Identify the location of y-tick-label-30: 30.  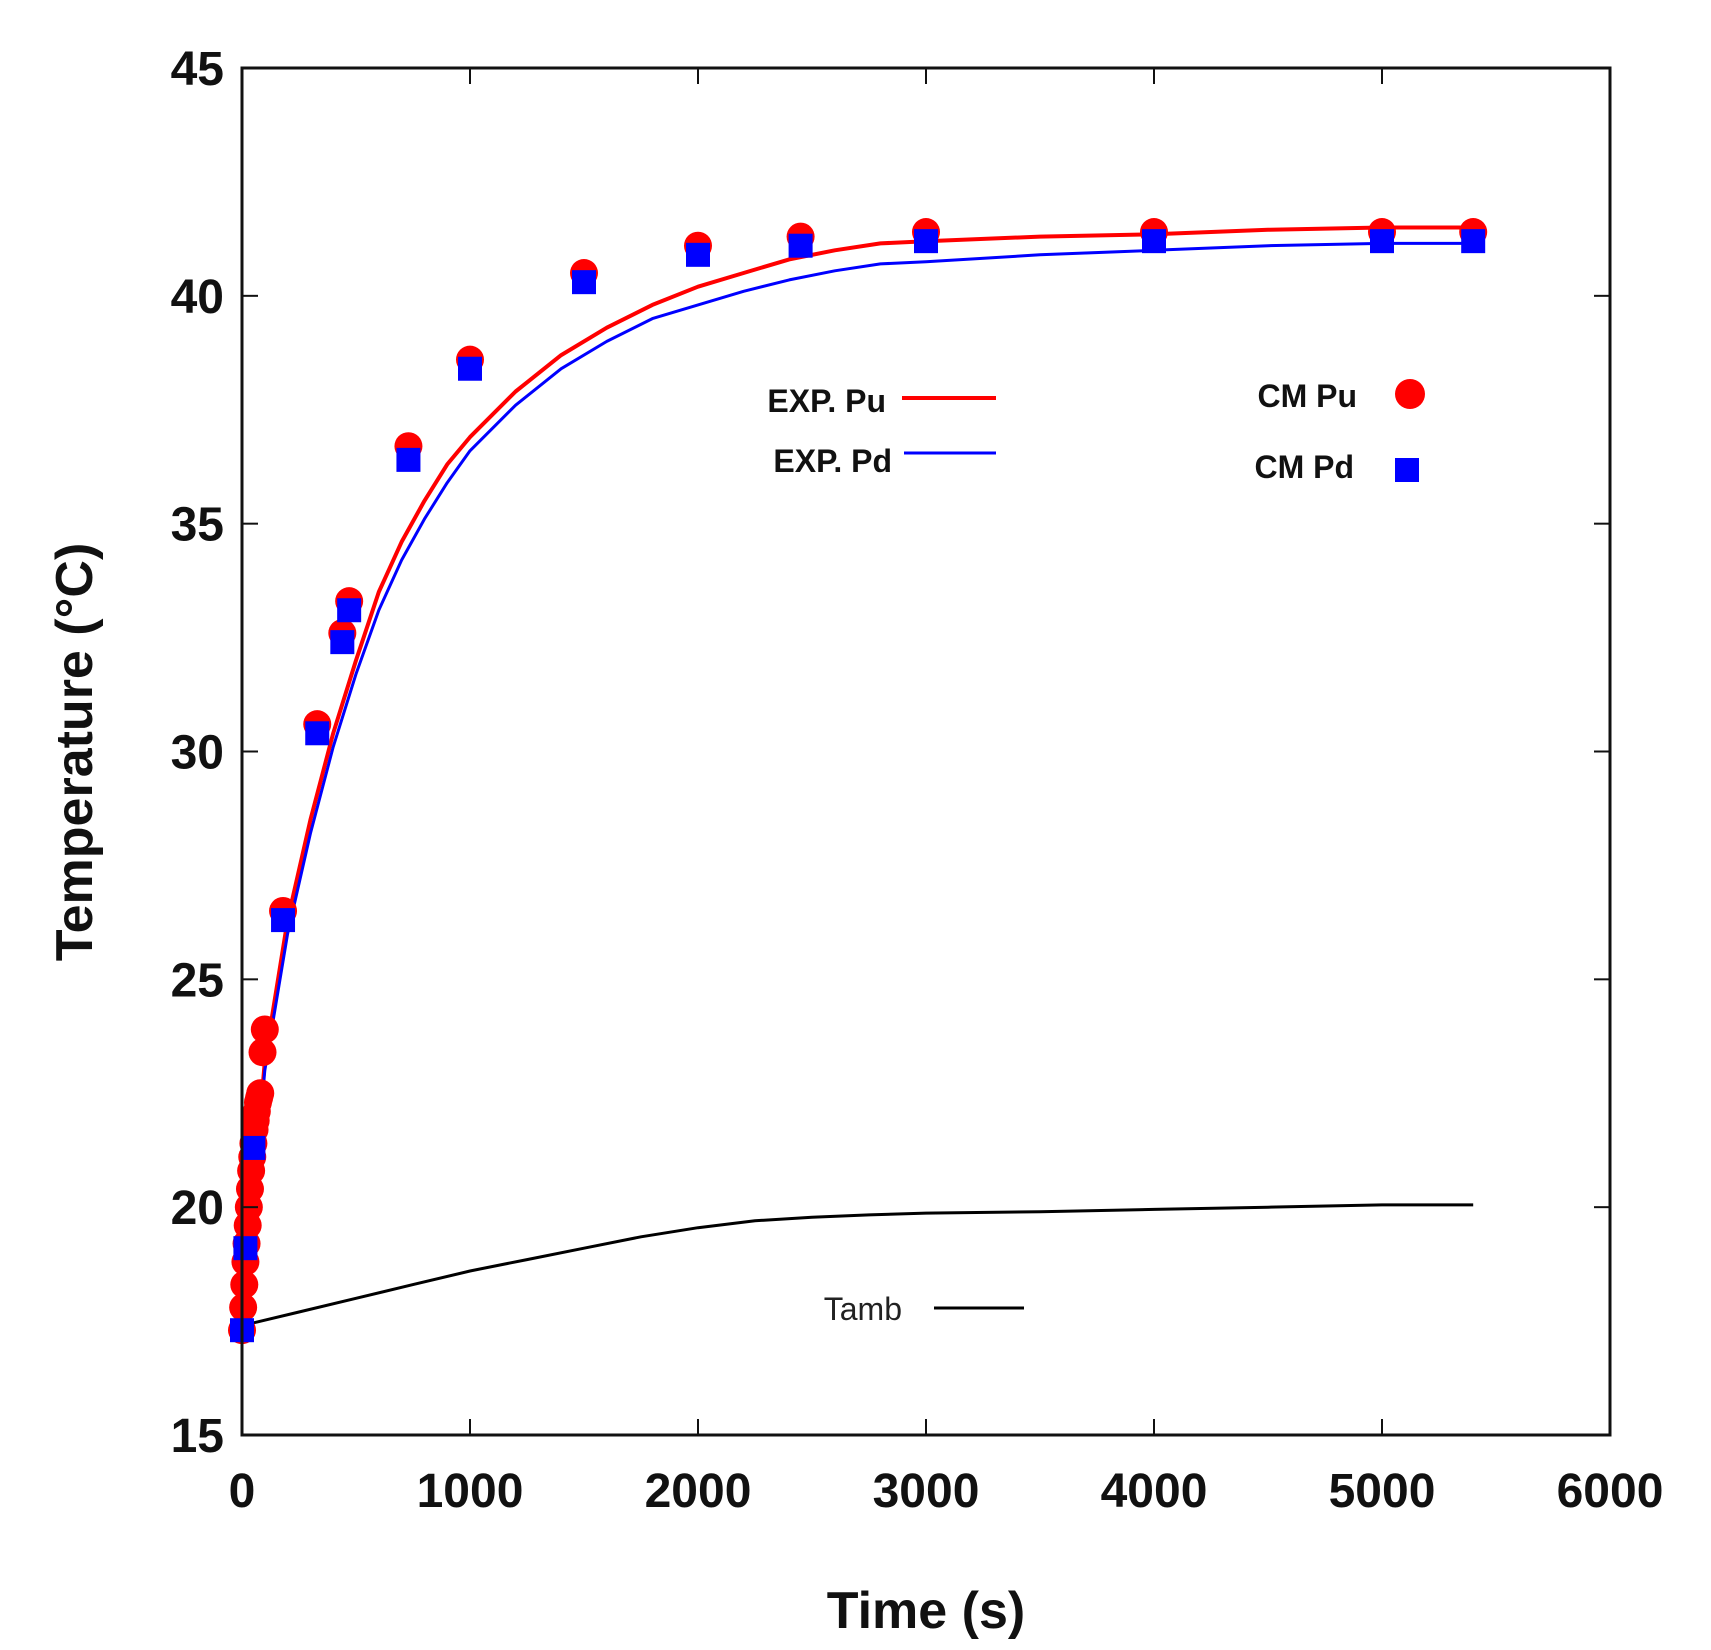
(197, 753).